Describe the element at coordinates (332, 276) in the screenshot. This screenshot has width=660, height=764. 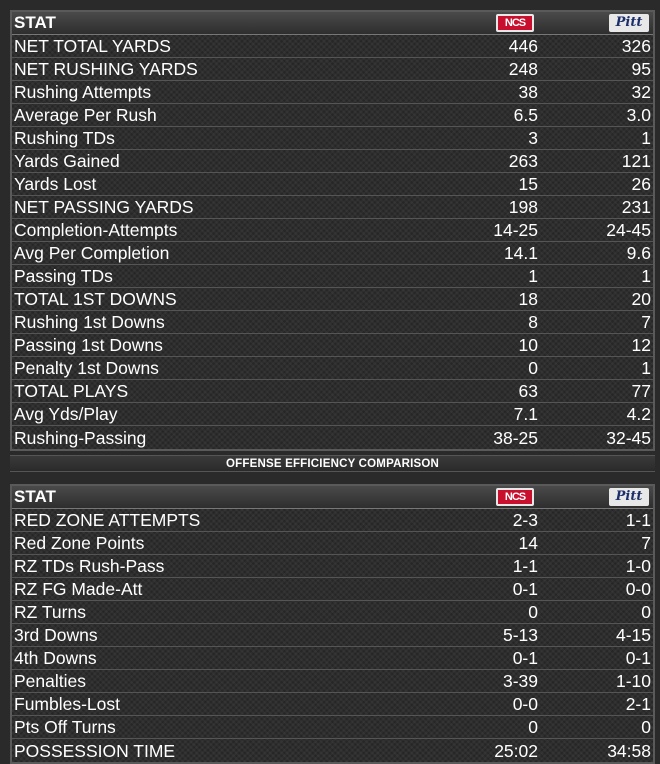
I see `table-row: Passing TDs 1 1` at that location.